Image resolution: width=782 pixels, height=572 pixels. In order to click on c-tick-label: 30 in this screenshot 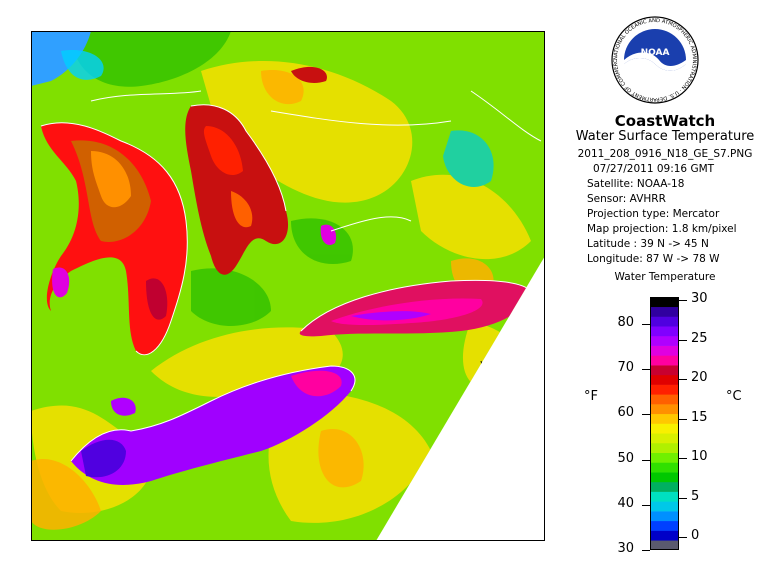, I will do `click(699, 298)`.